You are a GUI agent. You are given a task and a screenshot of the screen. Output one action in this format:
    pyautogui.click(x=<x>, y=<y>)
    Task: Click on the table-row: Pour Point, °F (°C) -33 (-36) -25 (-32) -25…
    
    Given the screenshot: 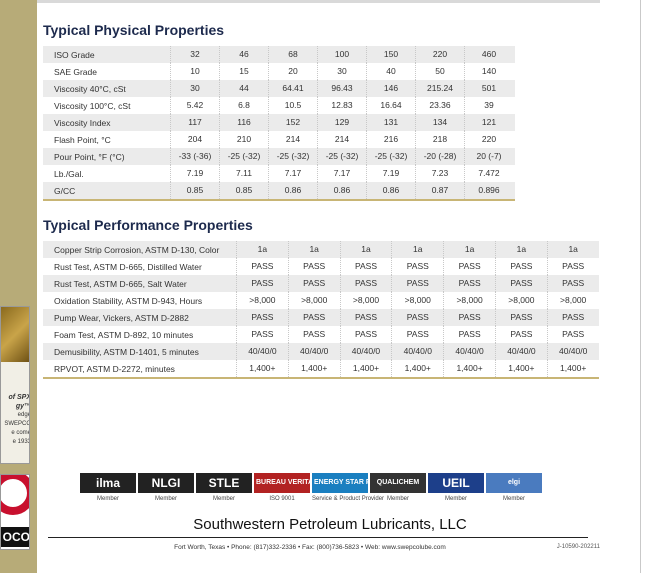 What is the action you would take?
    pyautogui.click(x=279, y=156)
    